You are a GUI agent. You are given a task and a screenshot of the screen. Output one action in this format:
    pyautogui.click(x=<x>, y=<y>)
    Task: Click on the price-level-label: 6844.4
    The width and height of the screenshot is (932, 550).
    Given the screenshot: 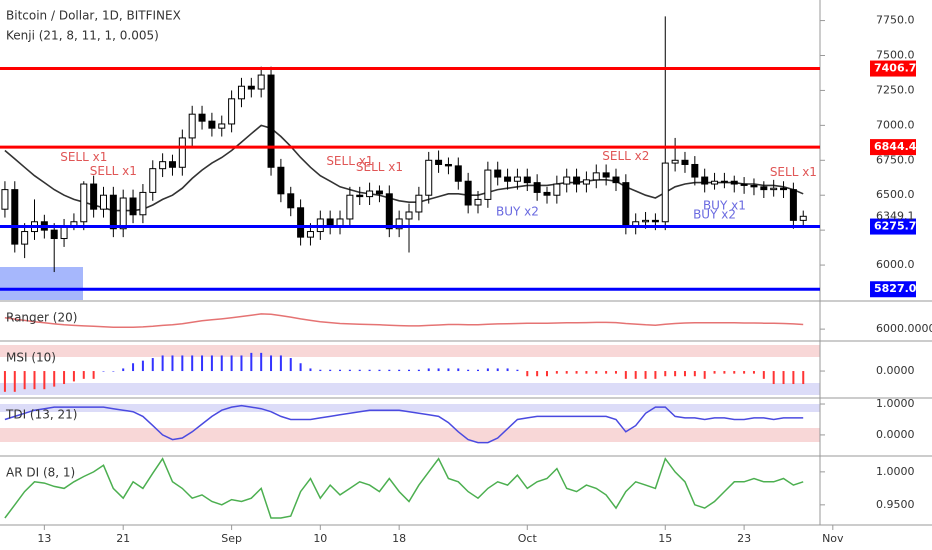 What is the action you would take?
    pyautogui.click(x=895, y=146)
    